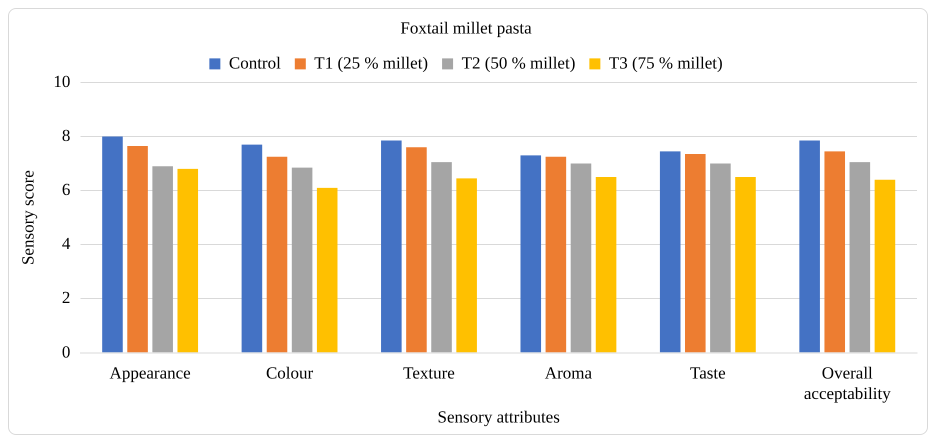  What do you see at coordinates (848, 383) in the screenshot?
I see `x-tick-label: Overall acceptability` at bounding box center [848, 383].